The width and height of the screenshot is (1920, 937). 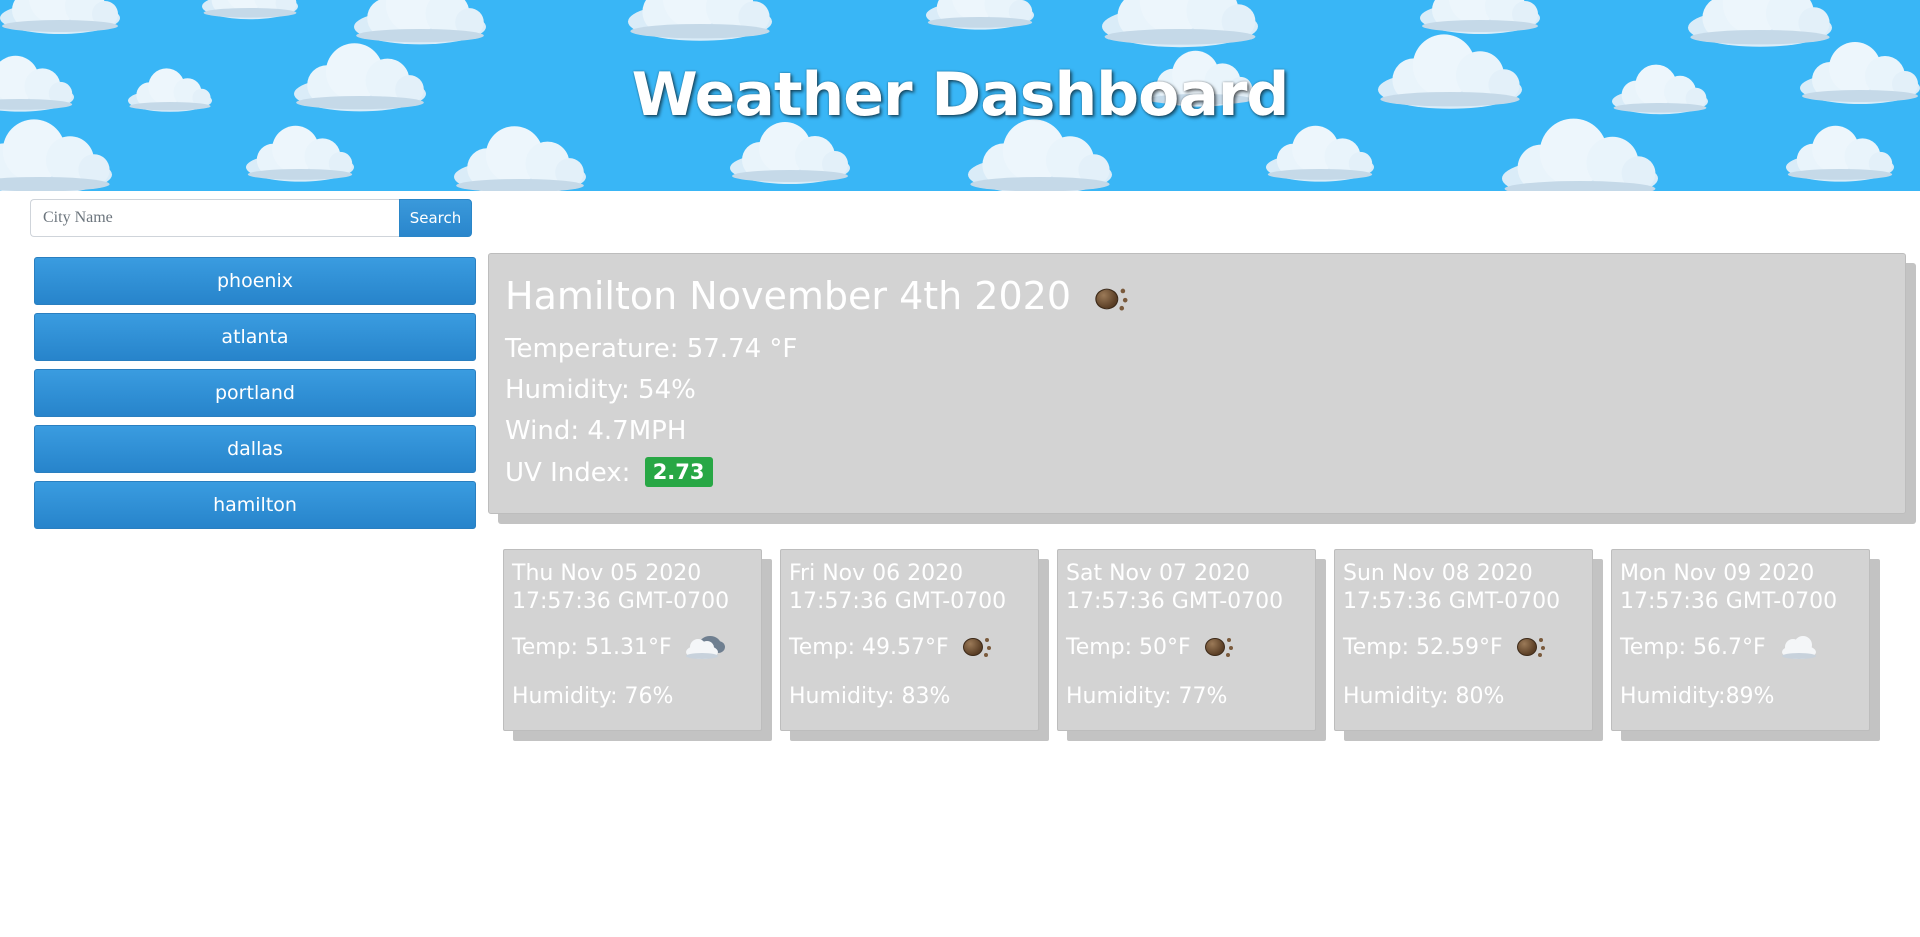 I want to click on search-button: Search, so click(x=435, y=218).